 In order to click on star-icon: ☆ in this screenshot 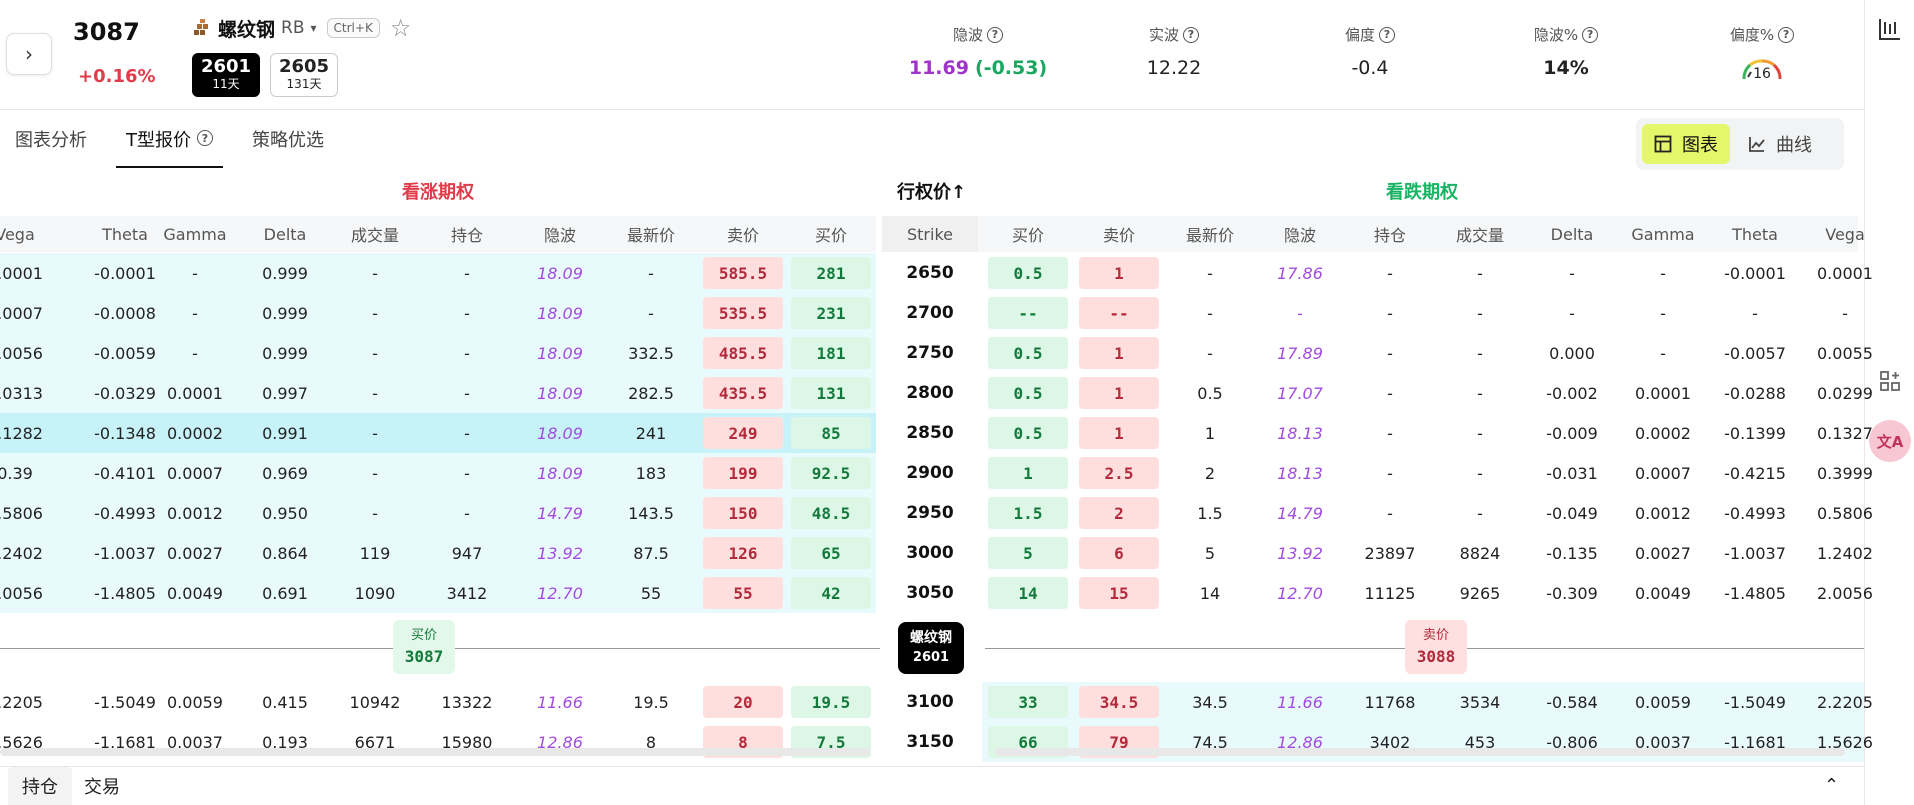, I will do `click(400, 28)`.